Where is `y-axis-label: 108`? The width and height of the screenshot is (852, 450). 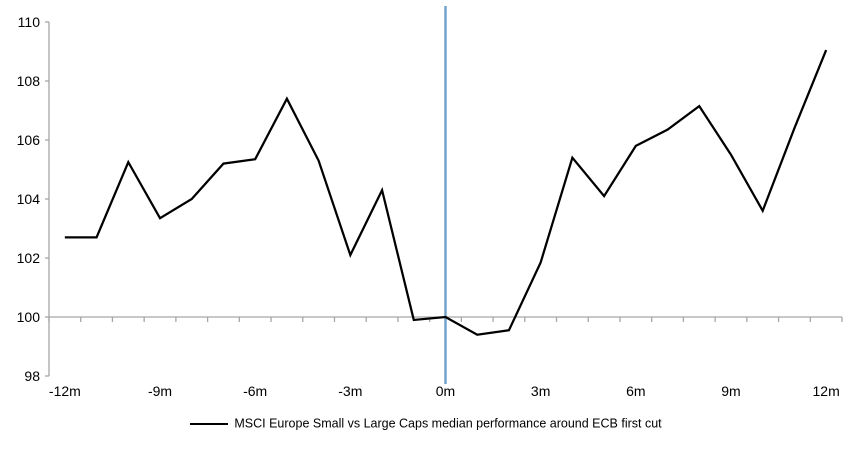
y-axis-label: 108 is located at coordinates (29, 81).